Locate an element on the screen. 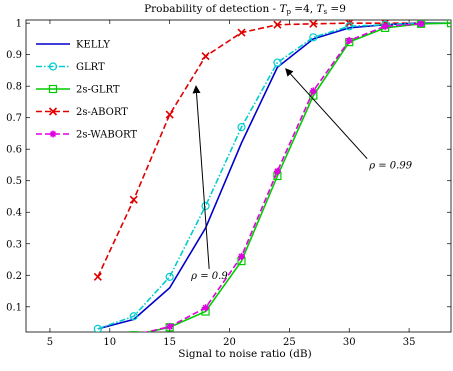  title-ts-symbol: T is located at coordinates (320, 9).